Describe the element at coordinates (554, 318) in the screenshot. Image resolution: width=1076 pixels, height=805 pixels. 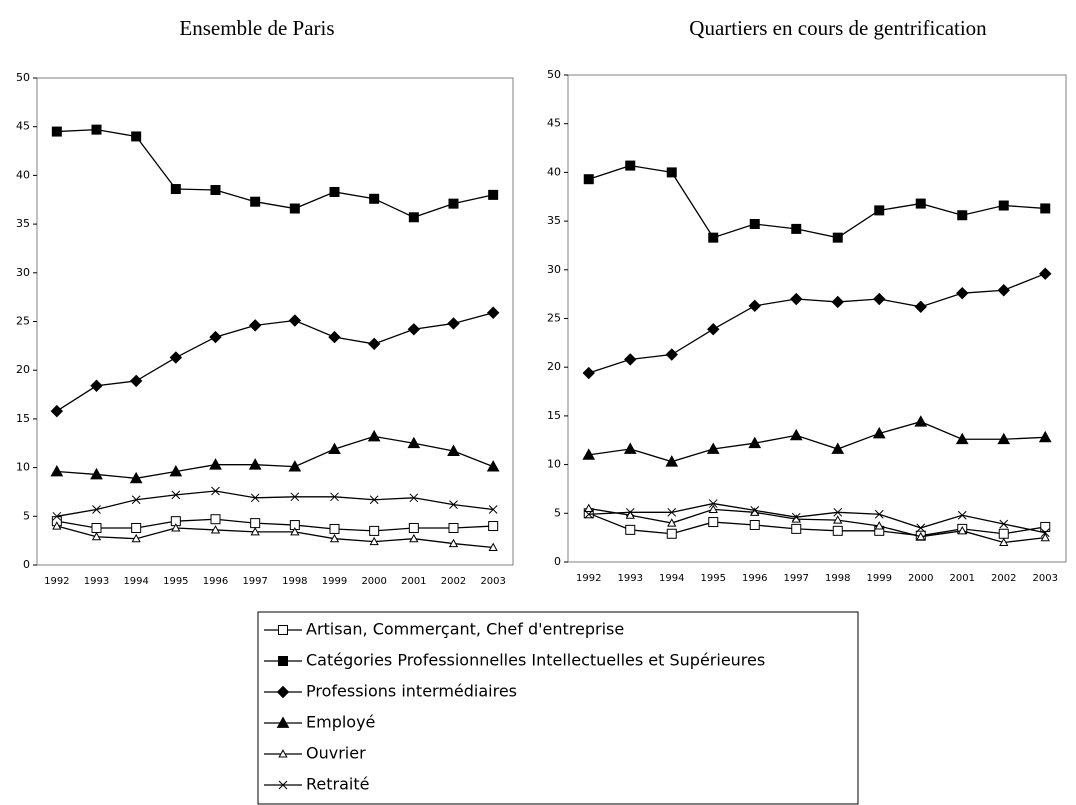
I see `y-tick-label: 25` at that location.